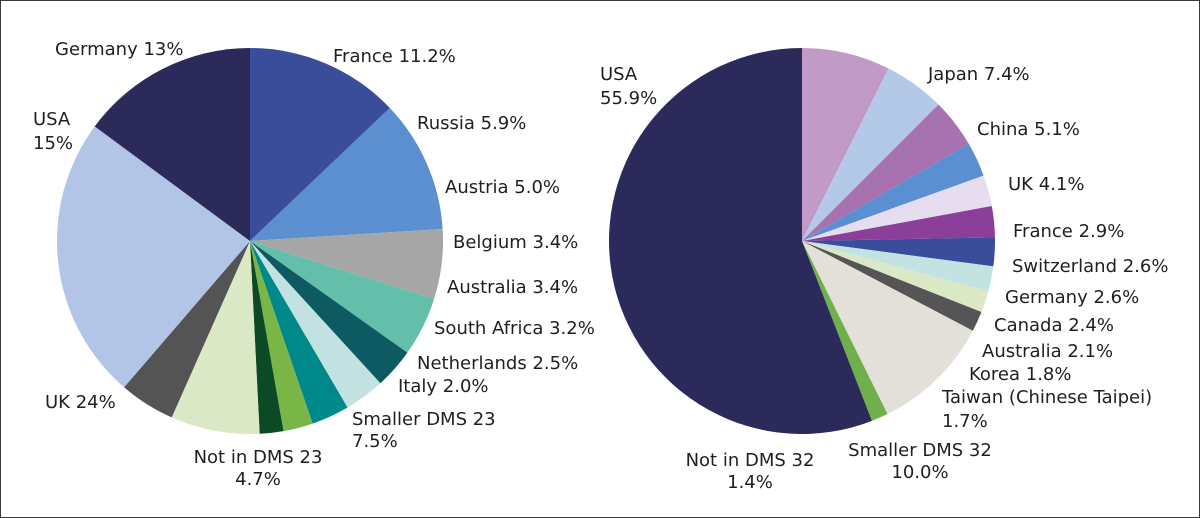 This screenshot has width=1200, height=518. I want to click on pie-2-label-5: Switzerland 2.6%, so click(1090, 266).